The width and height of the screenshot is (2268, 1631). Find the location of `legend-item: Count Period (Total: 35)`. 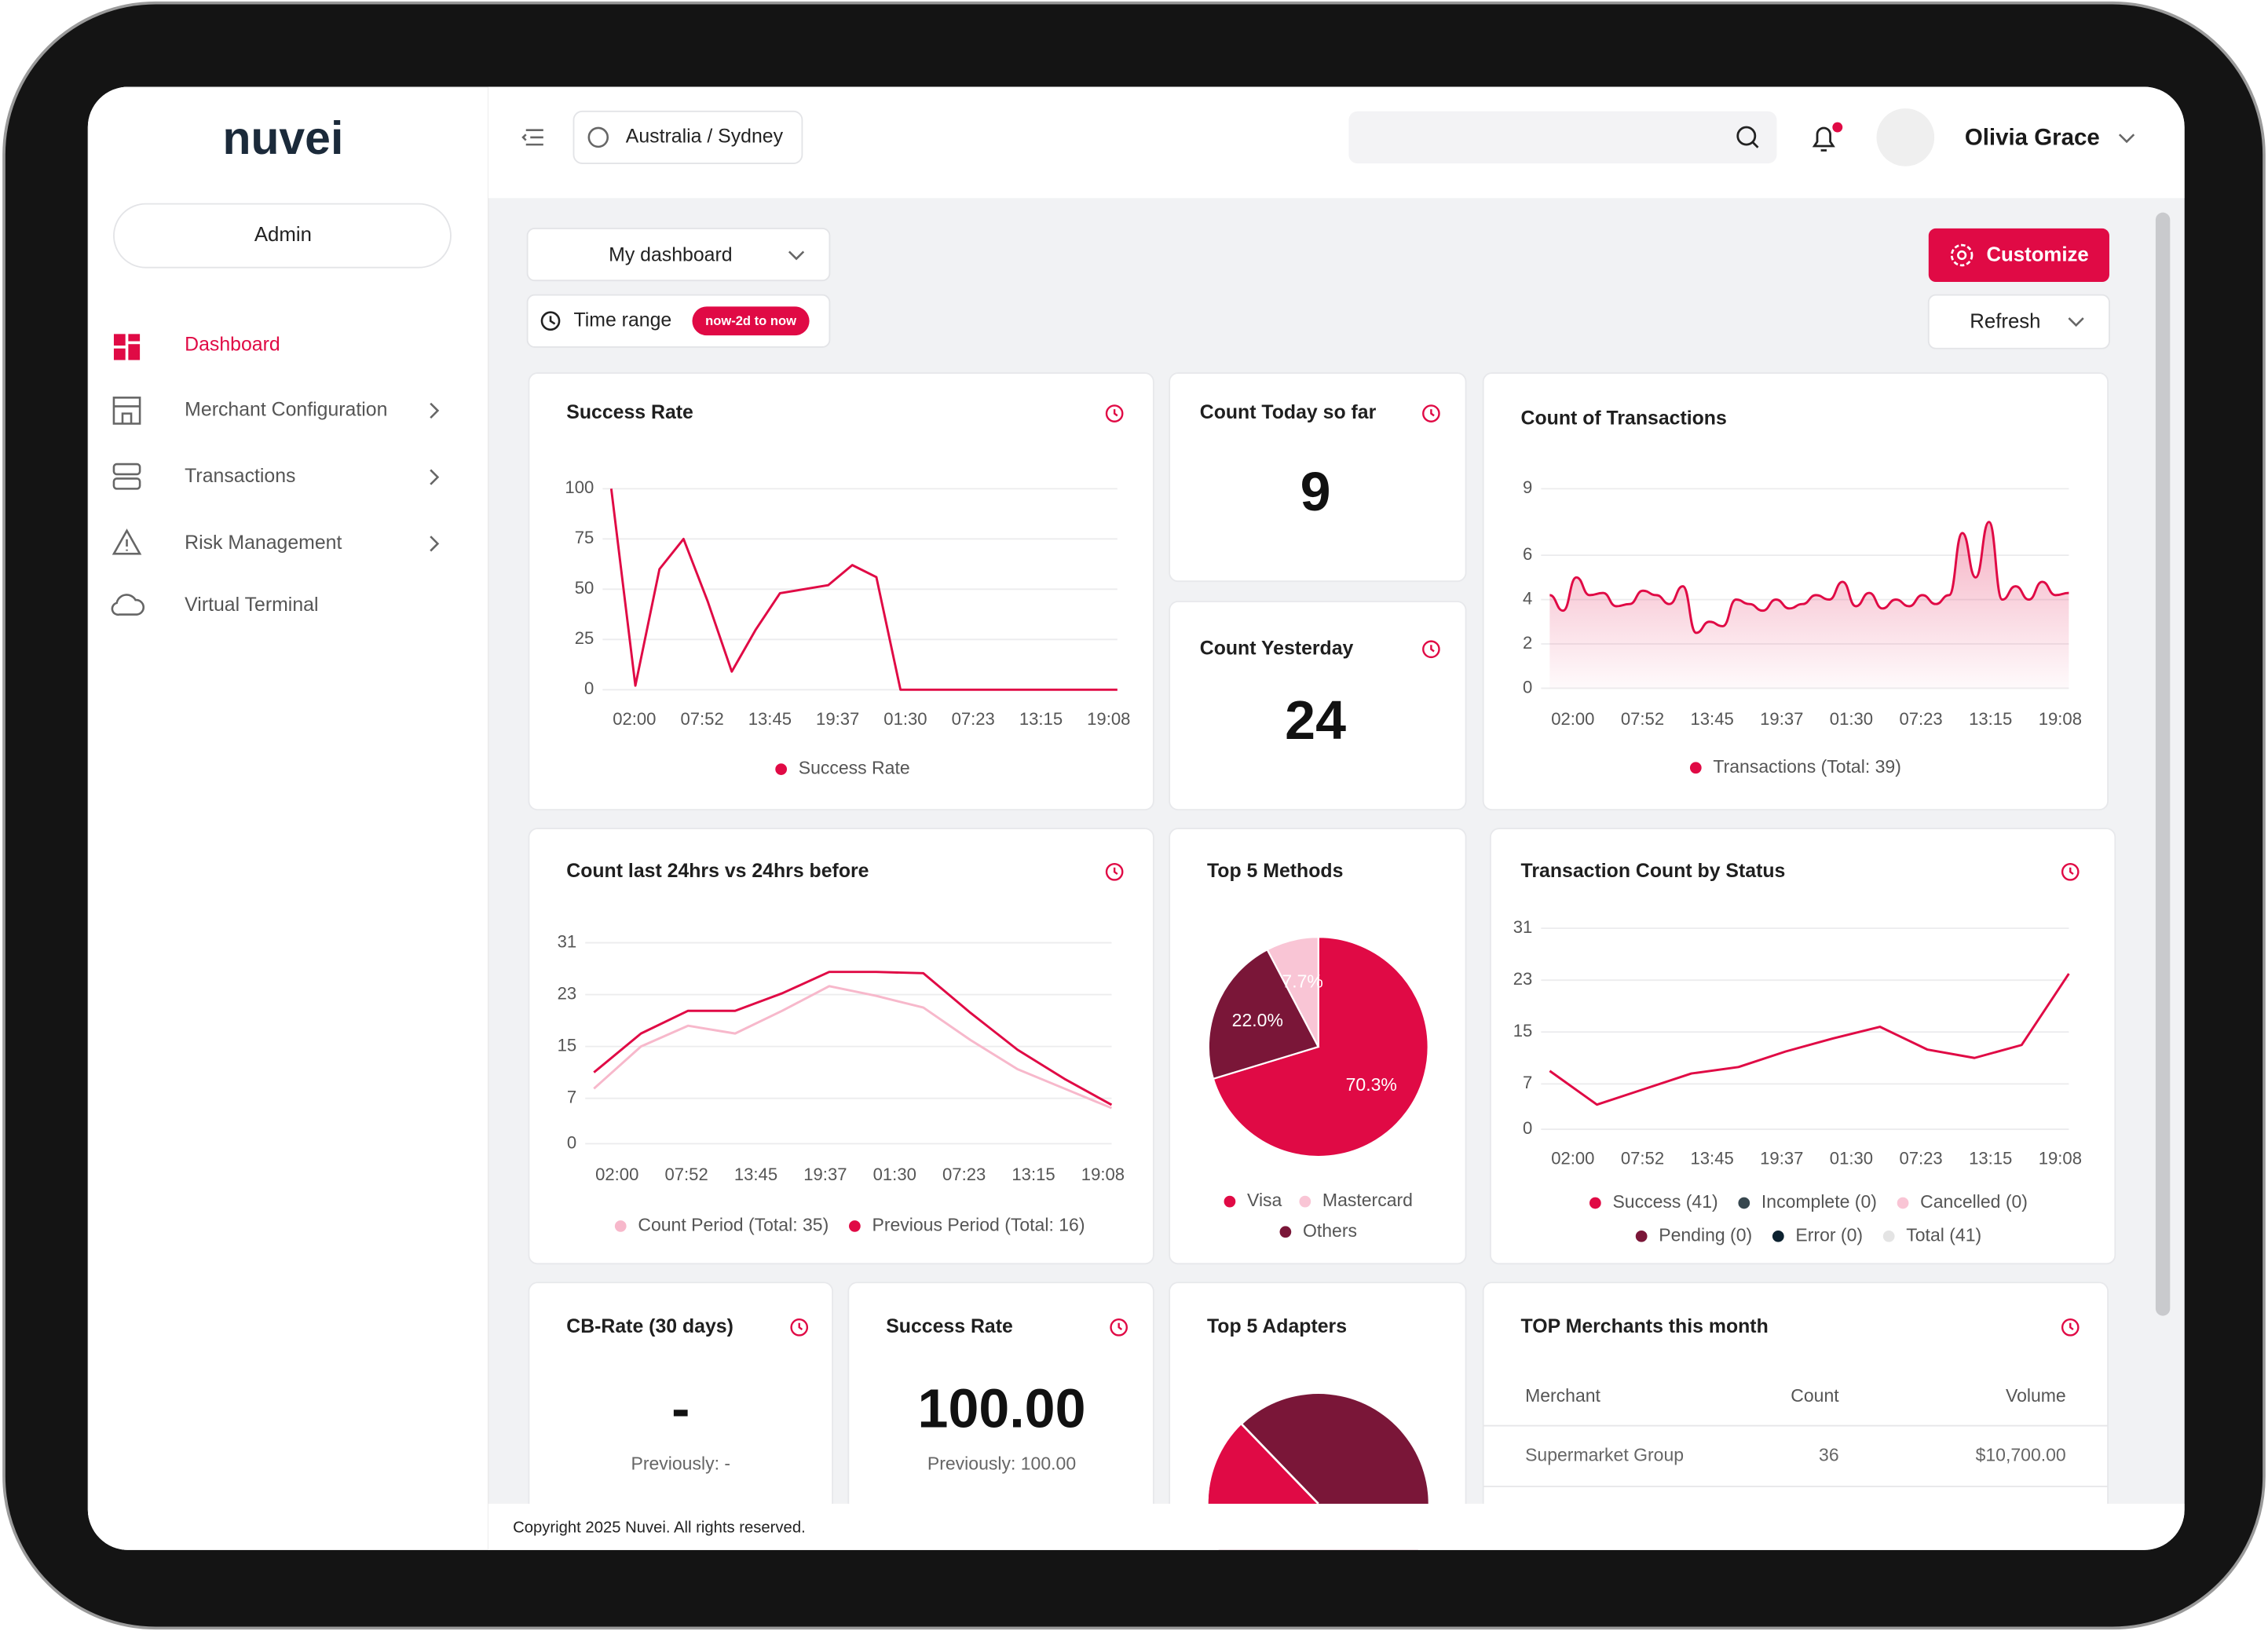

legend-item: Count Period (Total: 35) is located at coordinates (721, 1225).